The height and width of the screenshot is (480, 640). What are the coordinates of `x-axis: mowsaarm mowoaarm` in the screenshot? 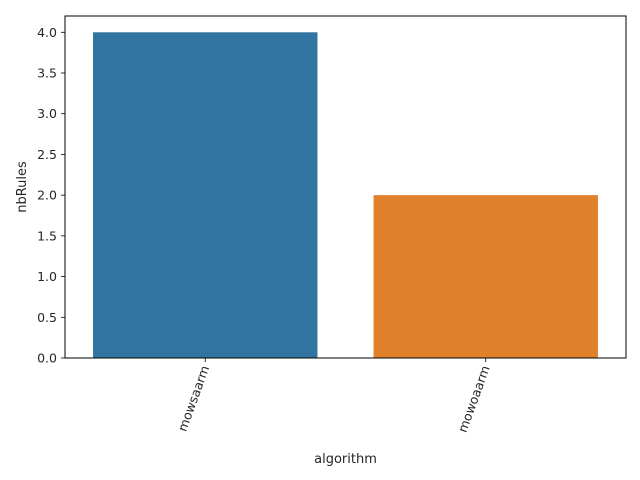 It's located at (334, 396).